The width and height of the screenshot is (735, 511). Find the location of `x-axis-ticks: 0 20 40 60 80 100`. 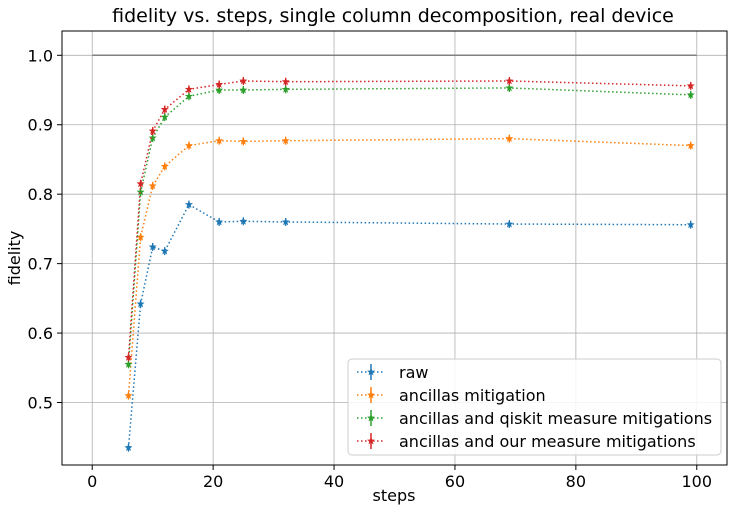

x-axis-ticks: 0 20 40 60 80 100 is located at coordinates (399, 478).